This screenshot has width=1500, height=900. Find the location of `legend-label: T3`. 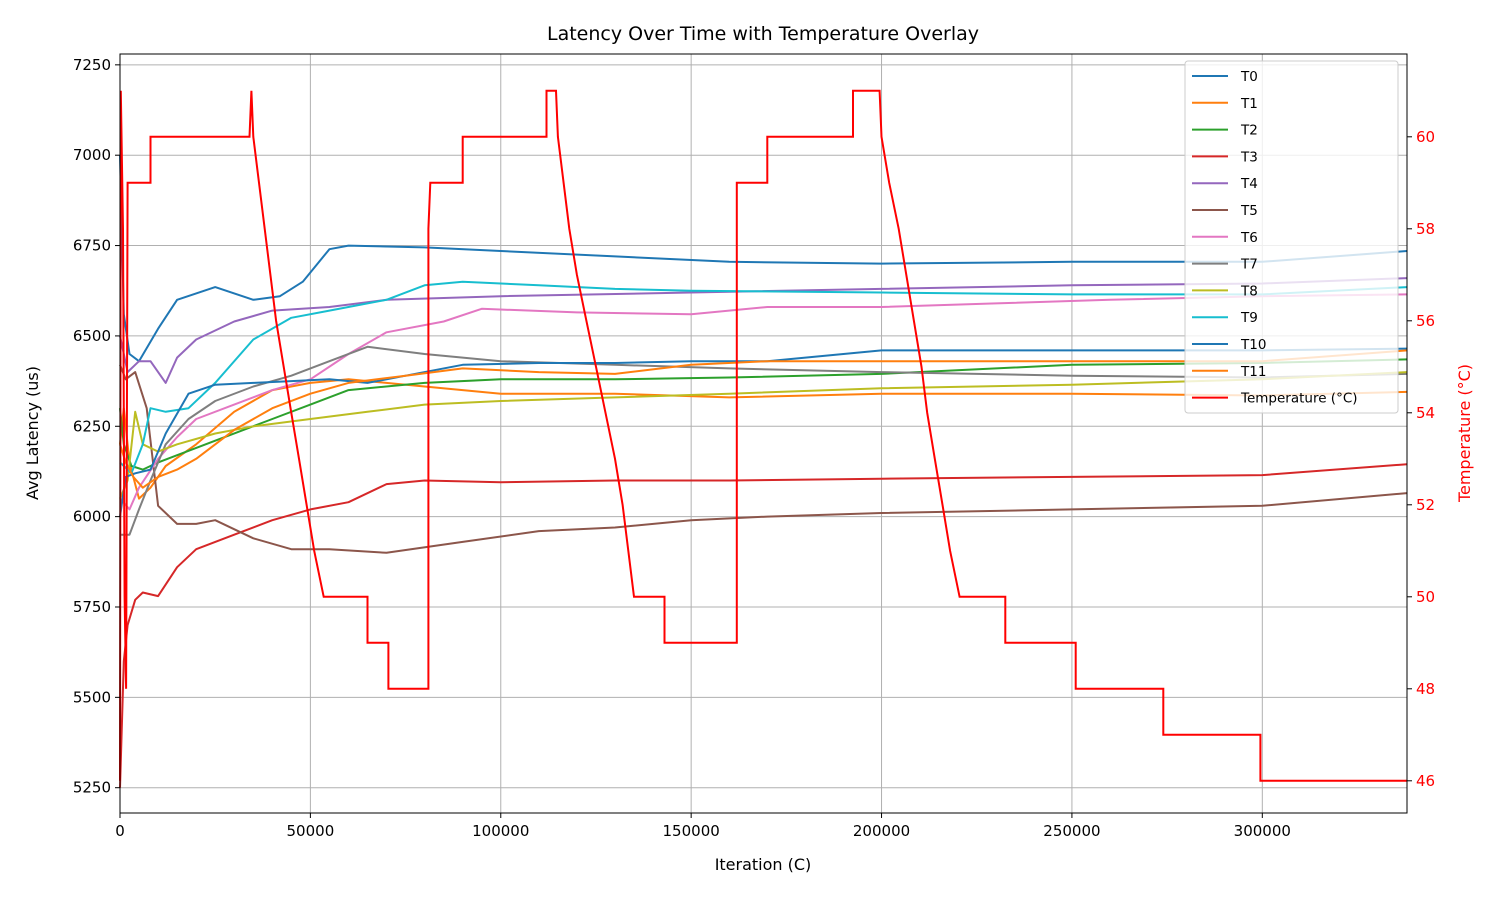

legend-label: T3 is located at coordinates (1249, 157).